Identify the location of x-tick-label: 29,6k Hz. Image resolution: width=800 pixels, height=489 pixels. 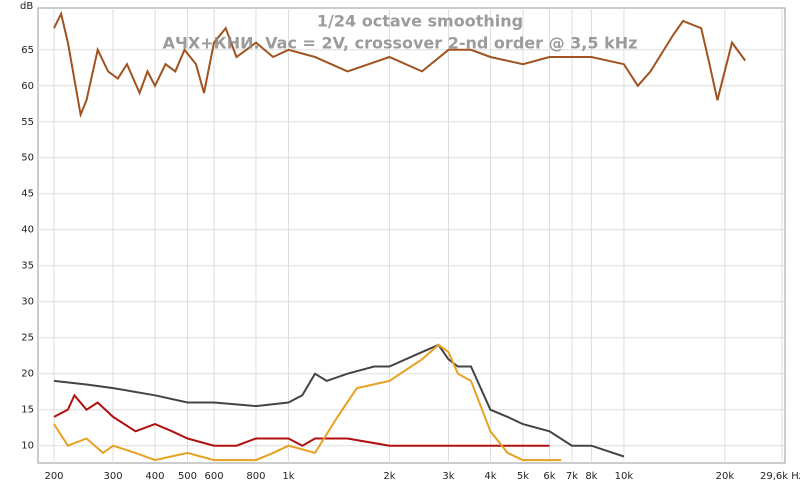
(780, 476).